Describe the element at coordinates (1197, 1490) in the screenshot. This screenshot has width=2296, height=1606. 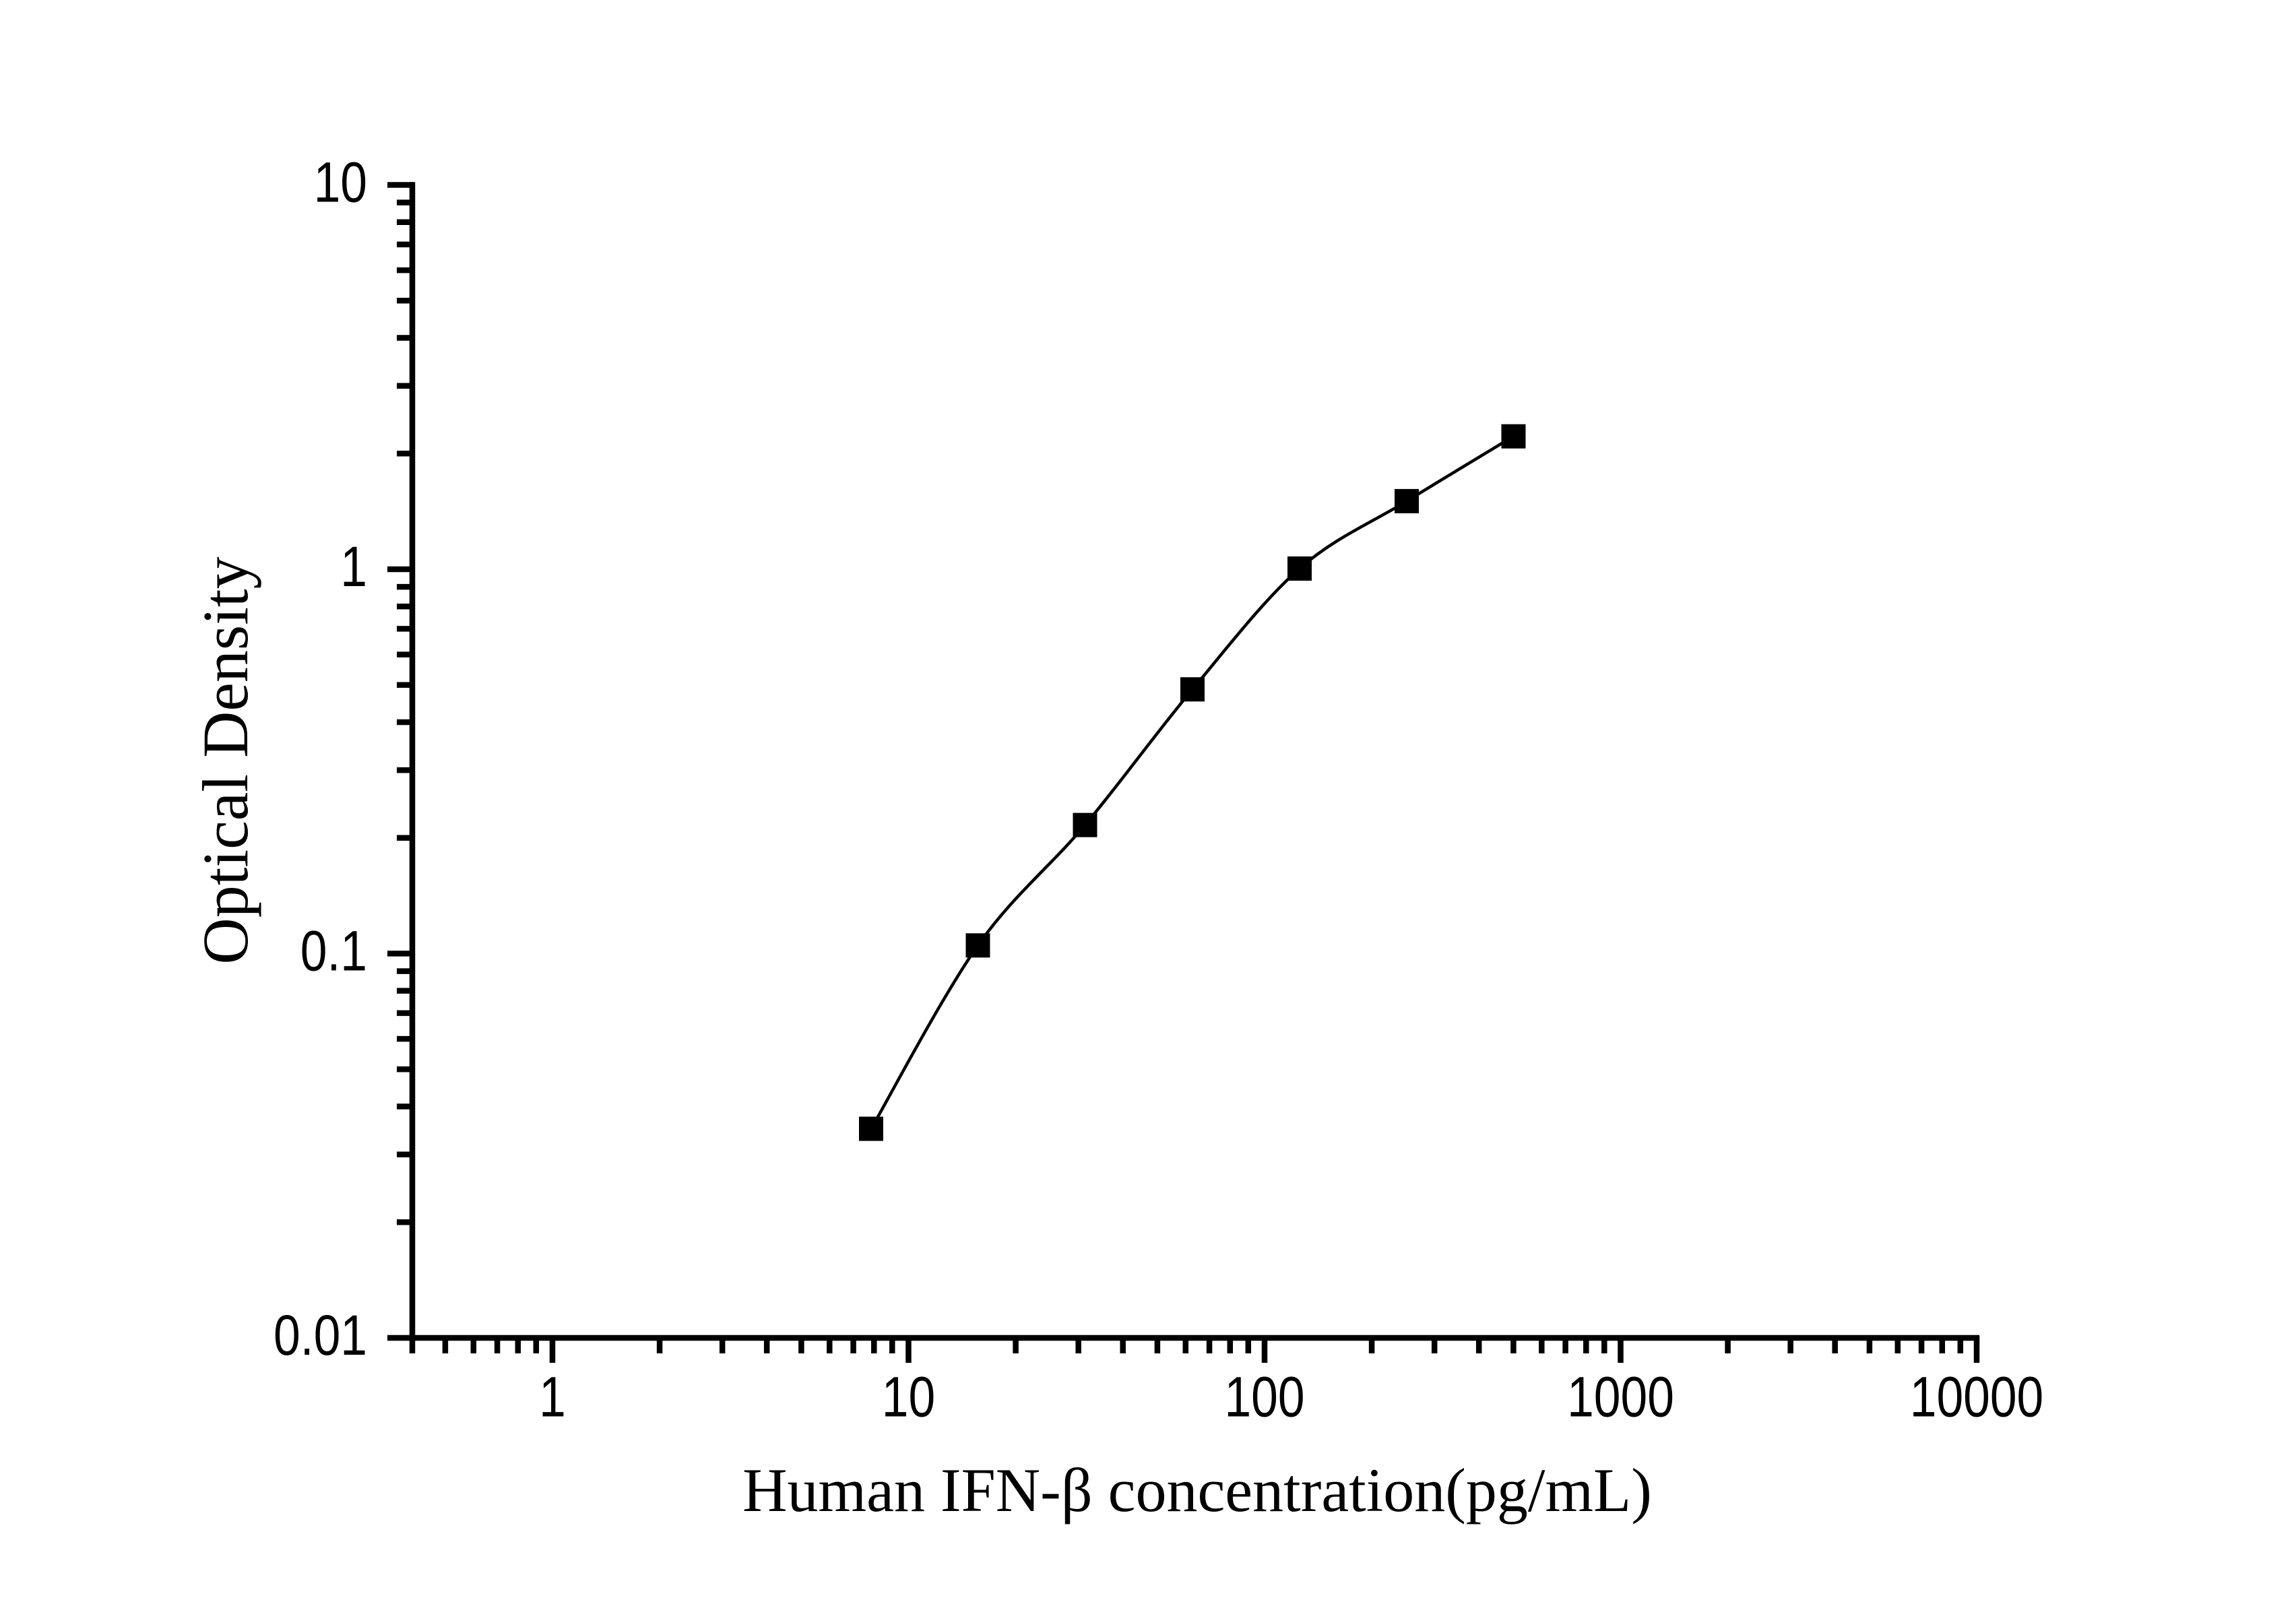
I see `svg-text:Human IFN-β concentration(pg/m: Human IFN-β concentration(pg/mL)` at that location.